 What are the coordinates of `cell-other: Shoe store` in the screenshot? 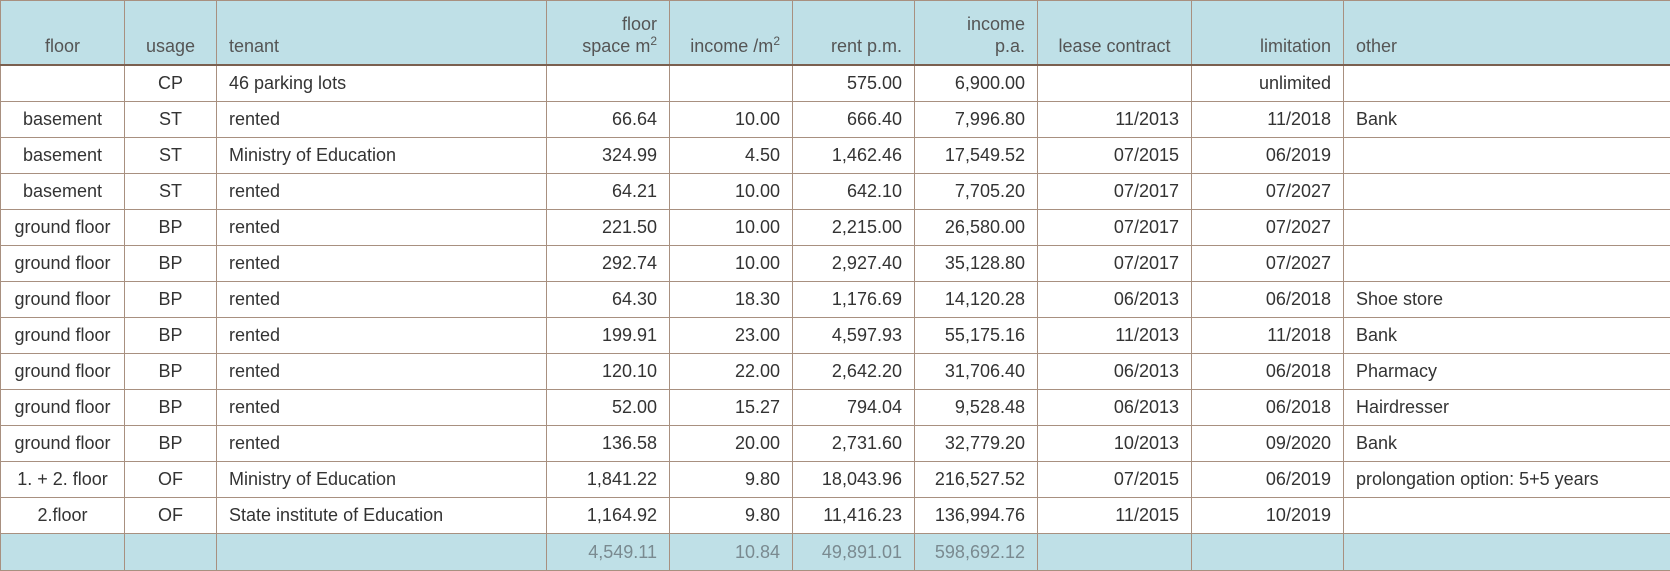 It's located at (1507, 300).